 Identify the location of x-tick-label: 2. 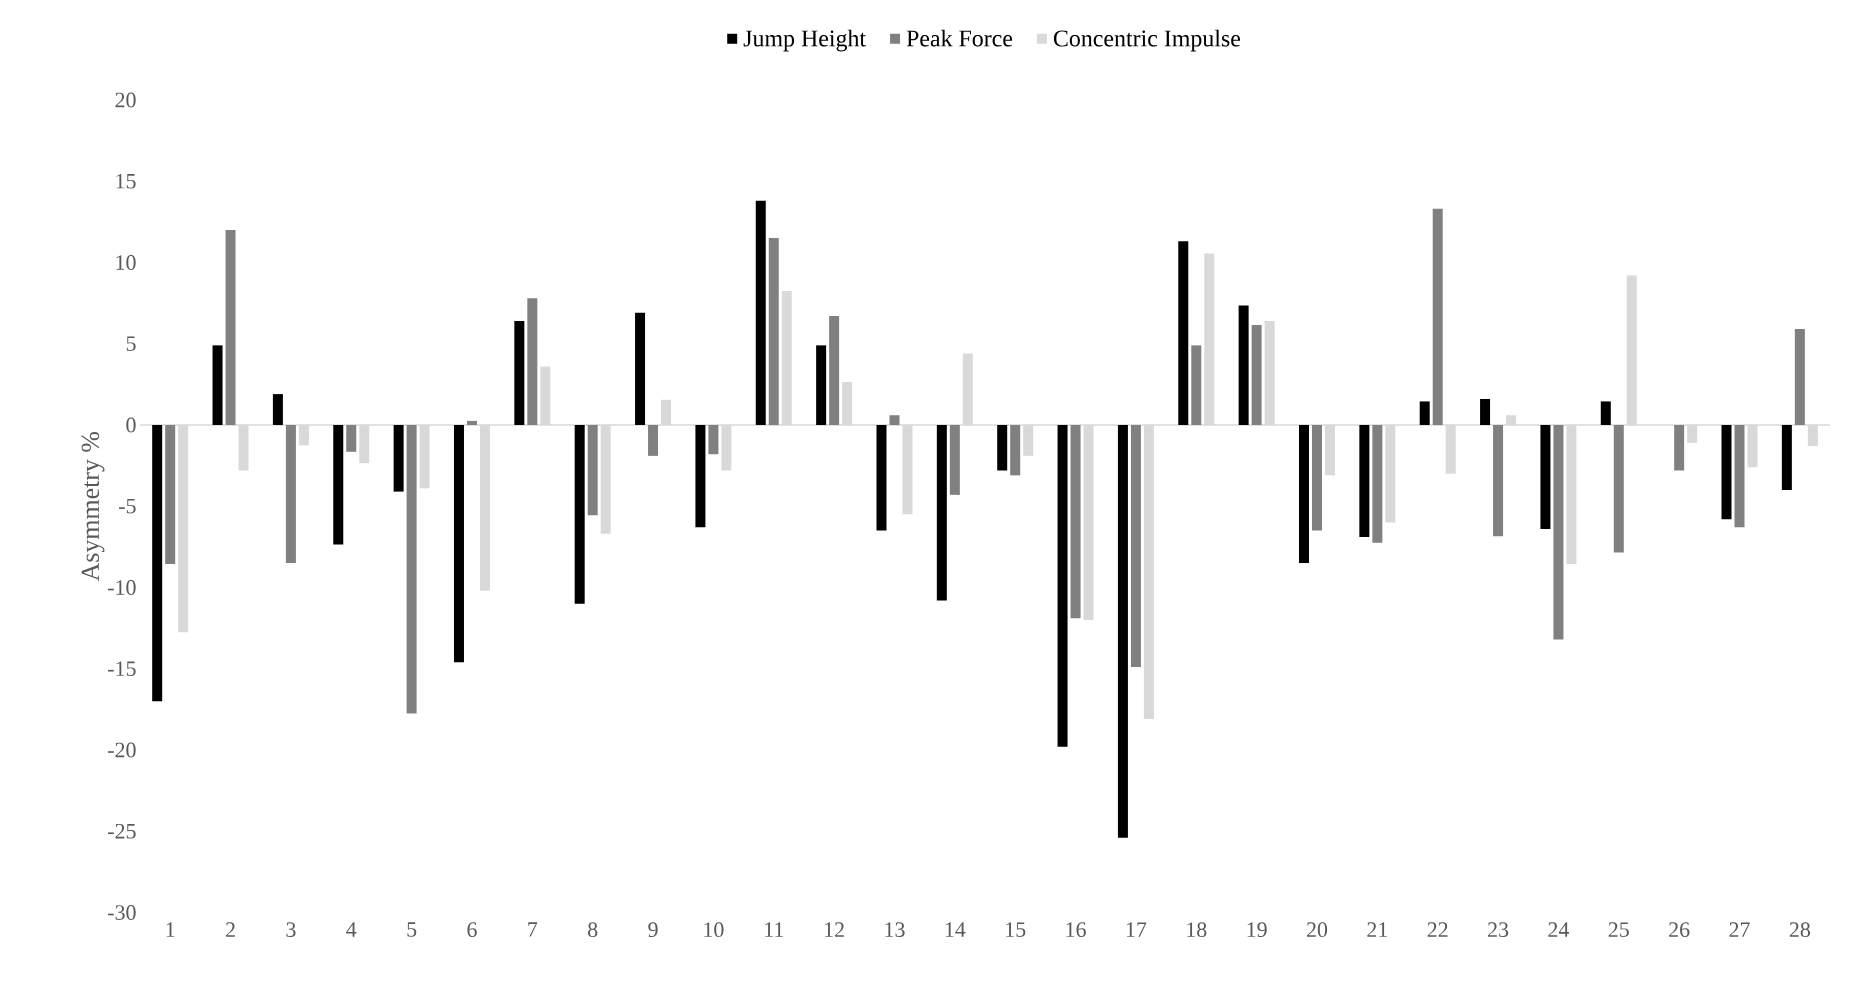
(230, 929).